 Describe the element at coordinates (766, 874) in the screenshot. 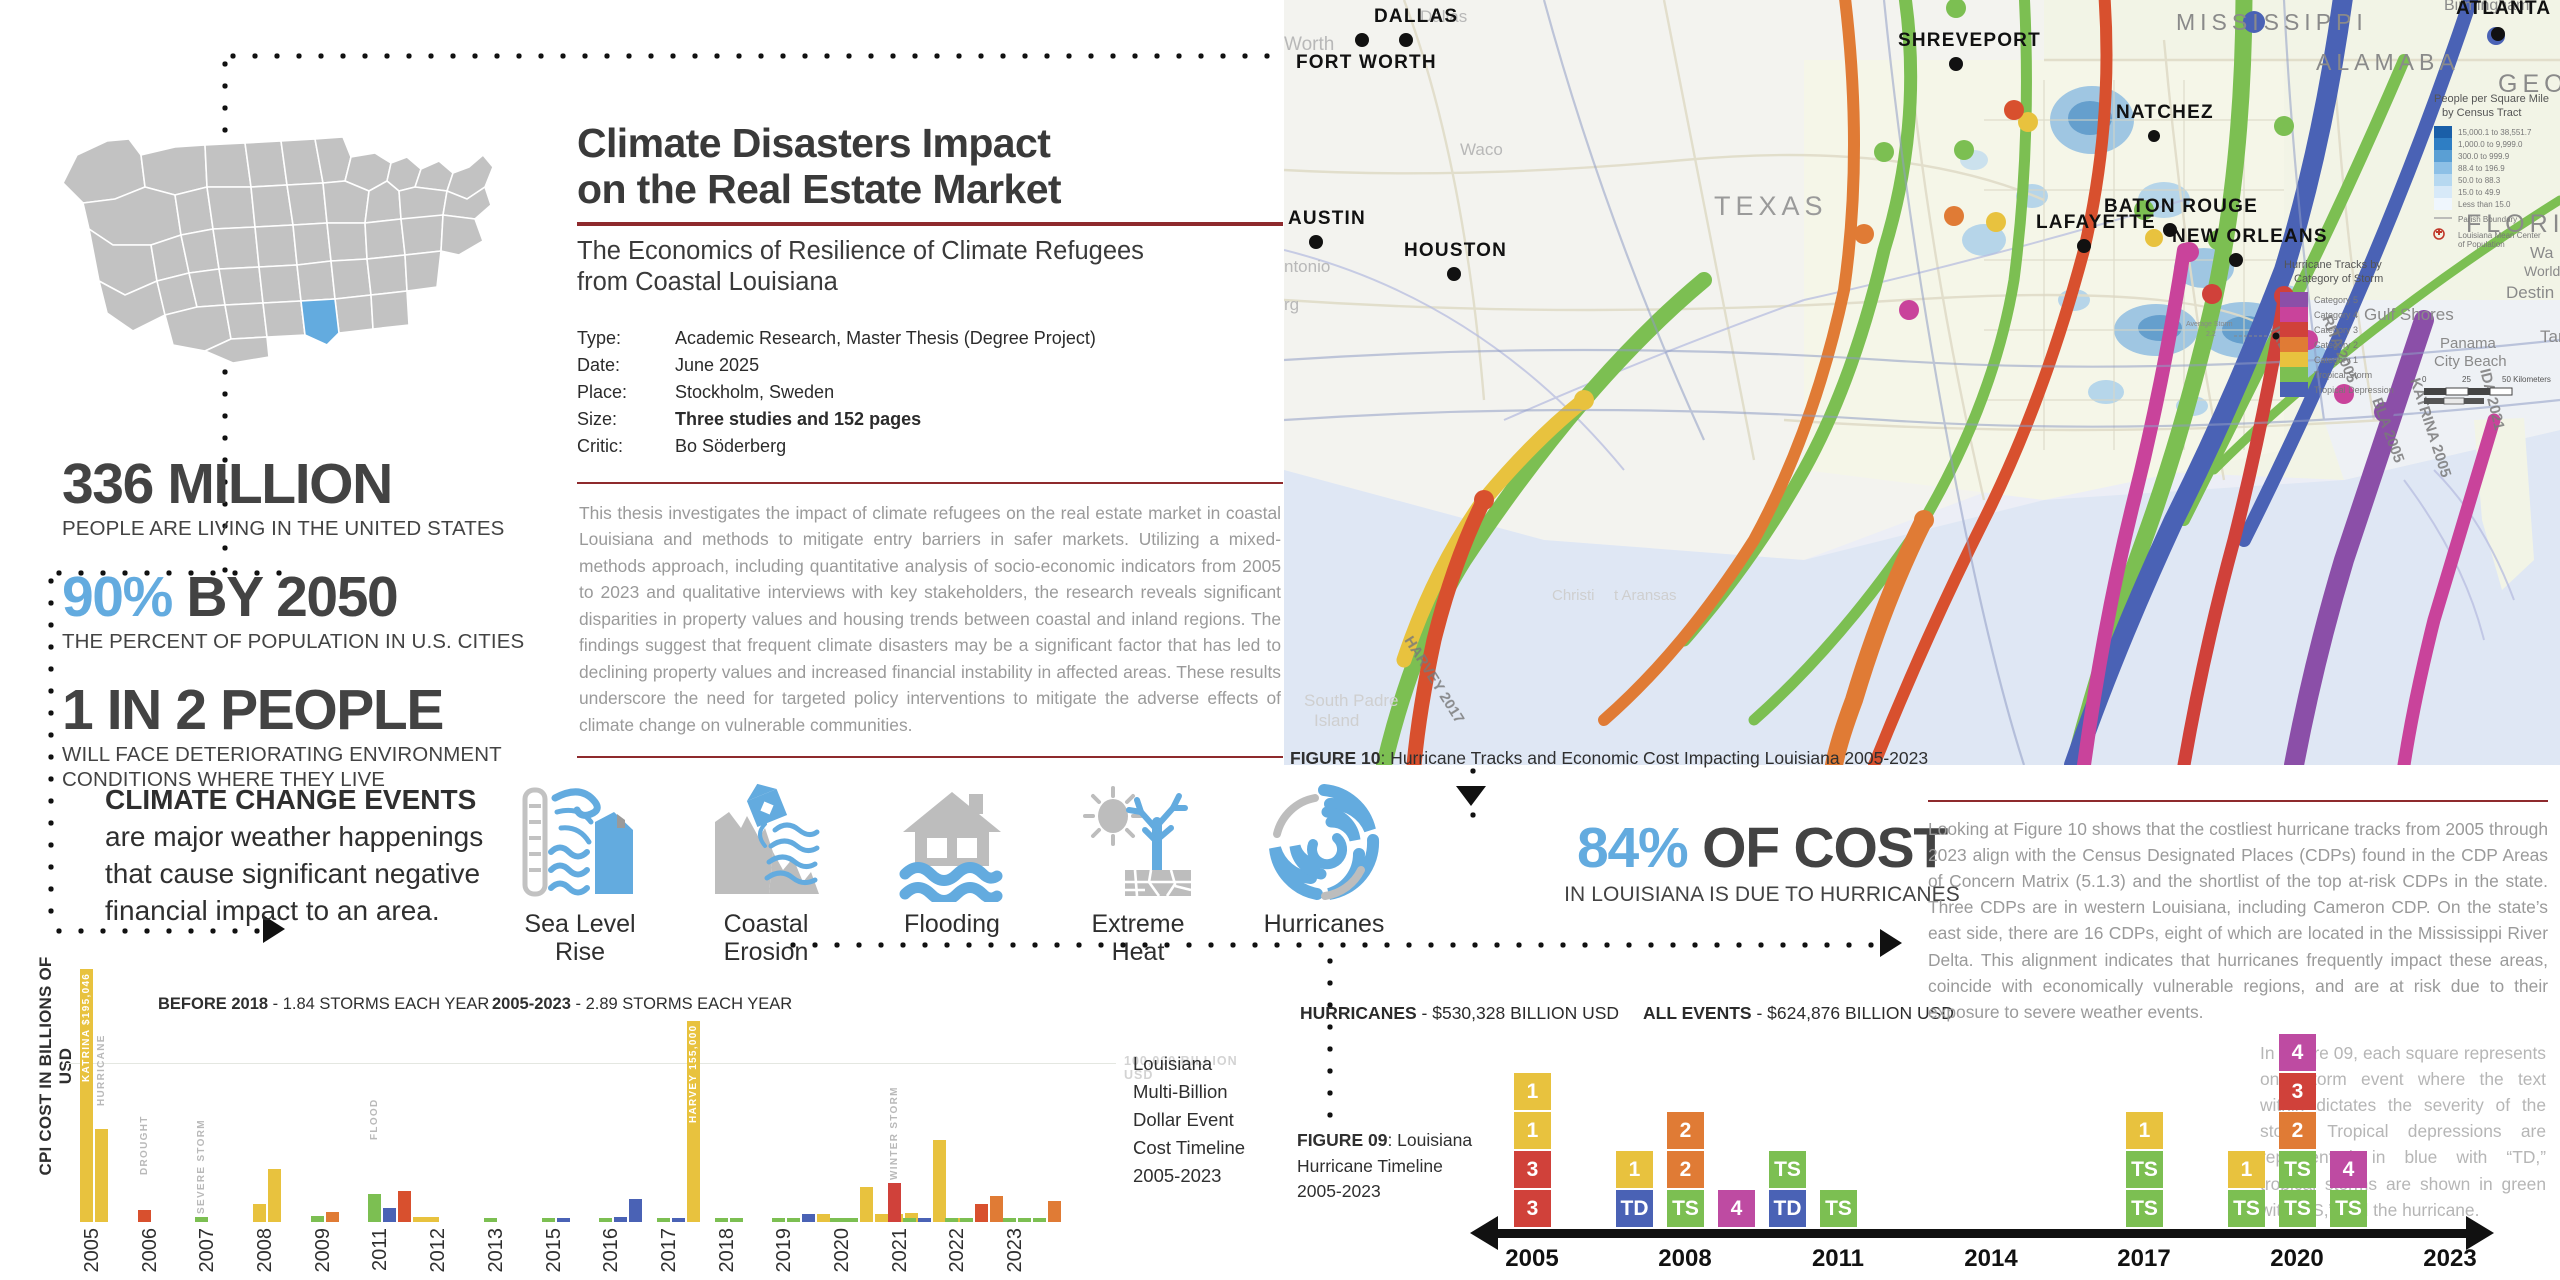

I see `icon-cell-coastal-erosion: Coastal Erosion` at that location.